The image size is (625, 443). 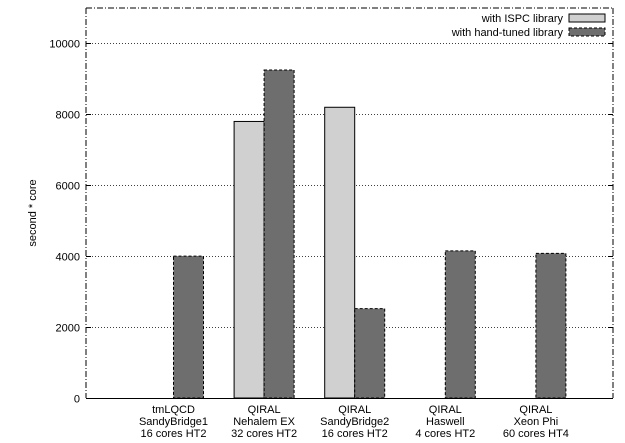 What do you see at coordinates (536, 422) in the screenshot?
I see `x-tick-label: Xeon Phi` at bounding box center [536, 422].